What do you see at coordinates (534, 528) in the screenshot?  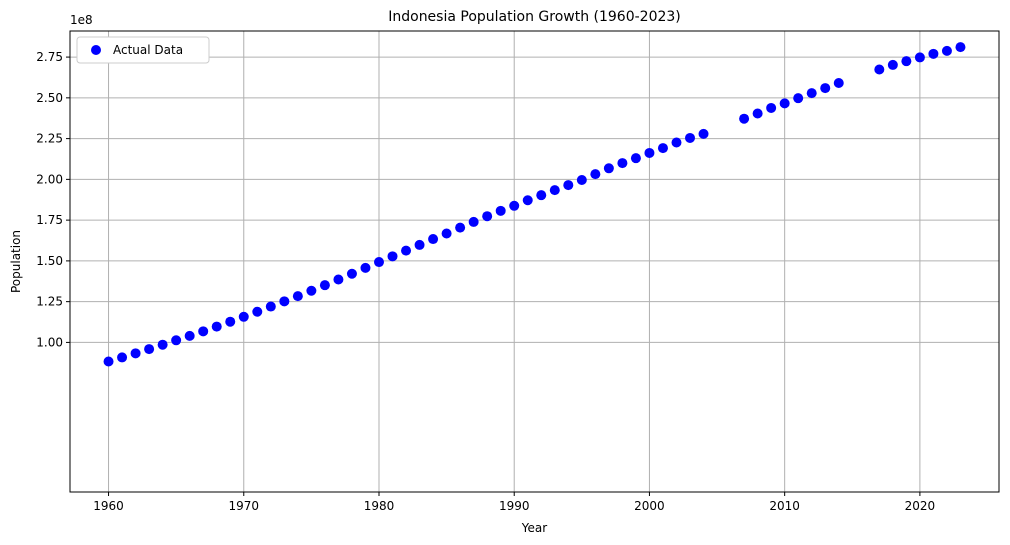 I see `x-axis-label: Year` at bounding box center [534, 528].